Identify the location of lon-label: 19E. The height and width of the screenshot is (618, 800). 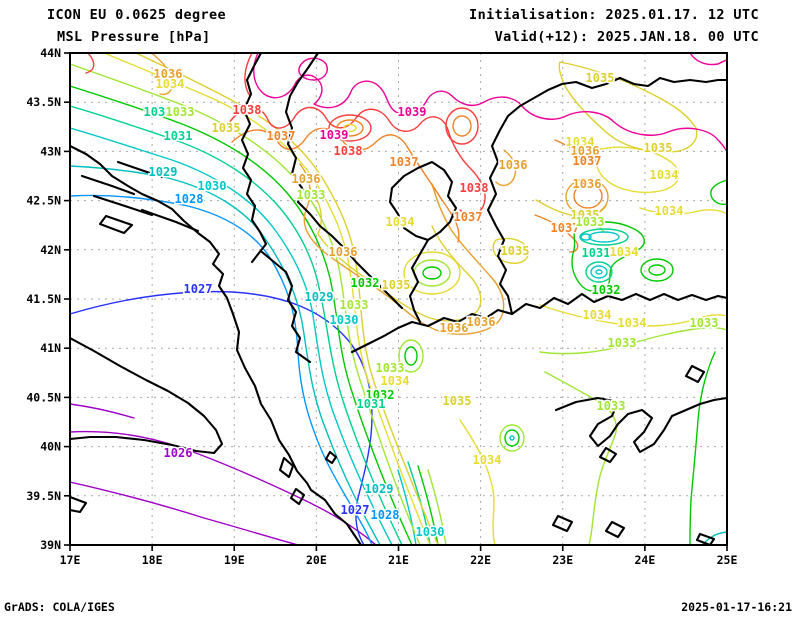
(234, 560).